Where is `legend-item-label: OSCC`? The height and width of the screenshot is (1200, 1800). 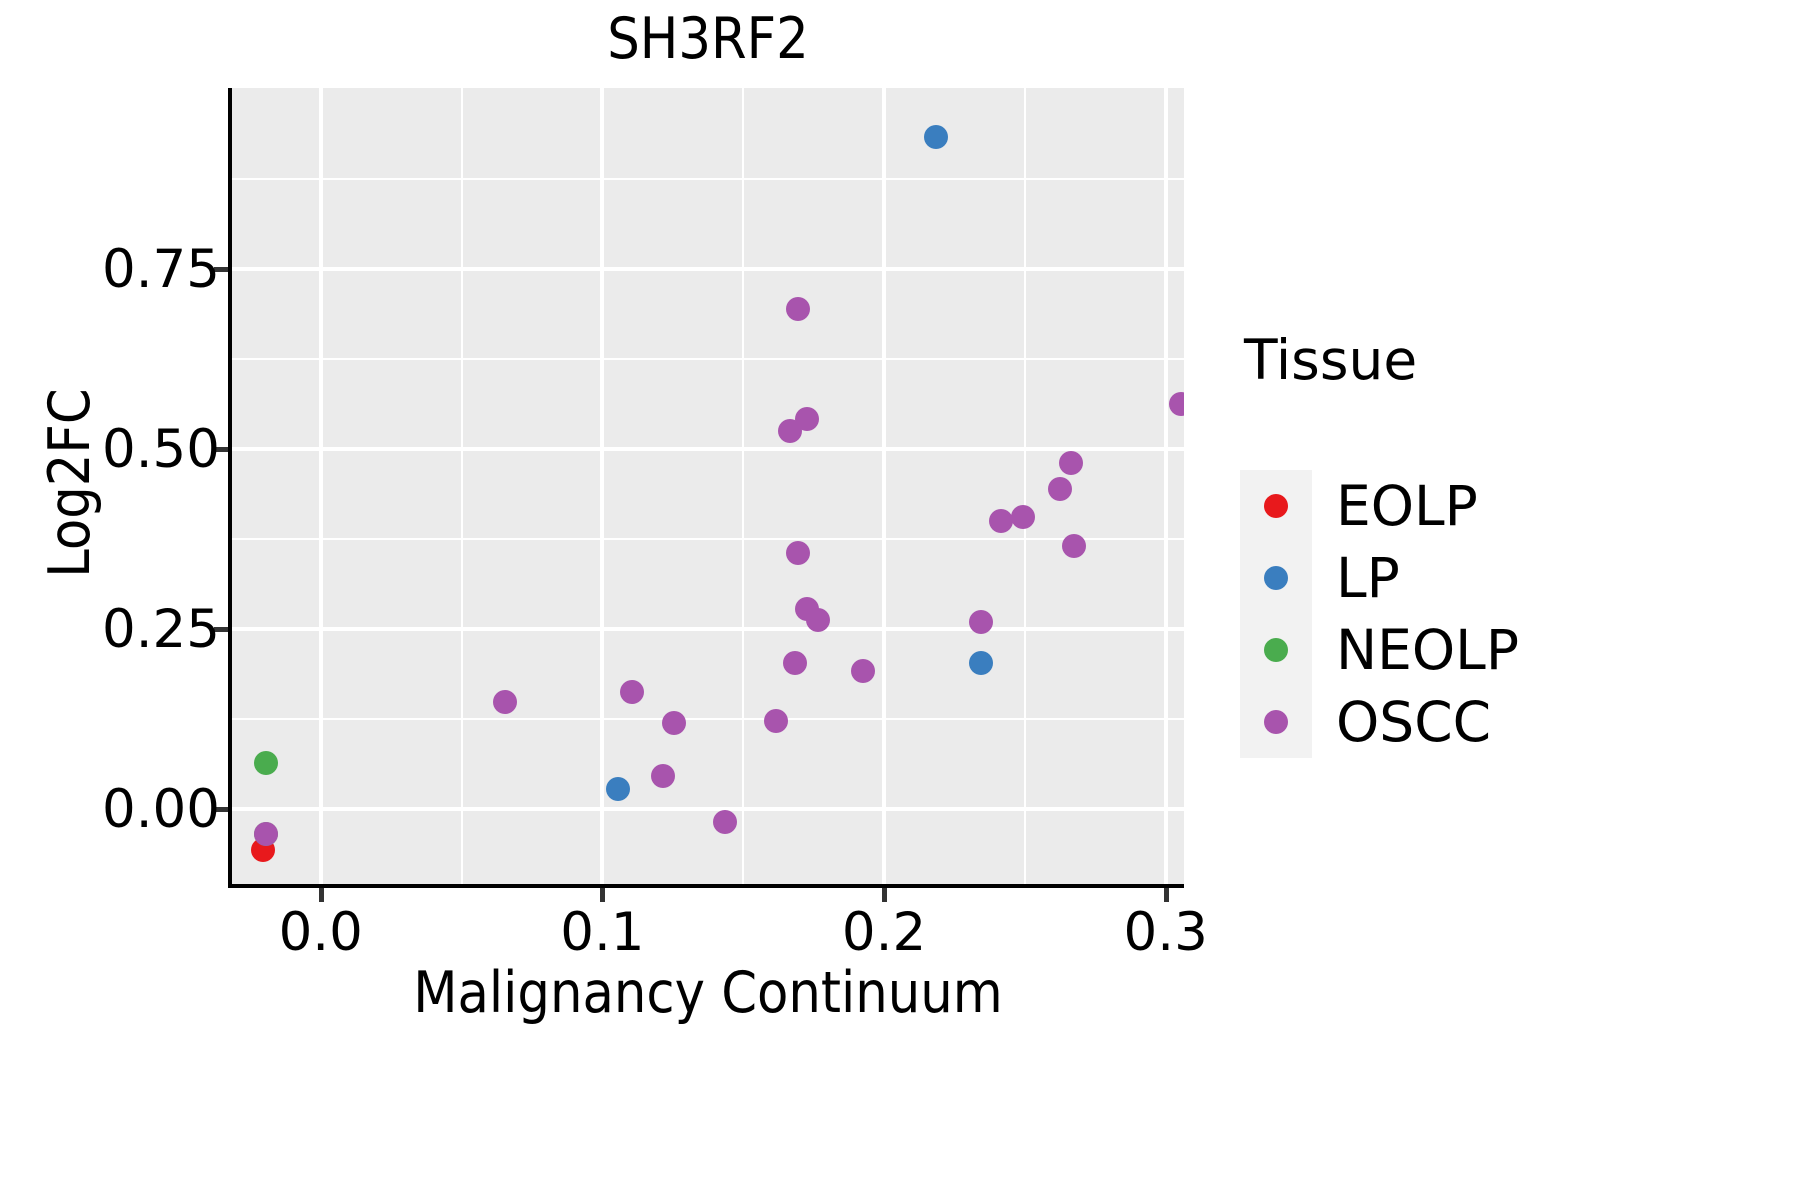
legend-item-label: OSCC is located at coordinates (1414, 722).